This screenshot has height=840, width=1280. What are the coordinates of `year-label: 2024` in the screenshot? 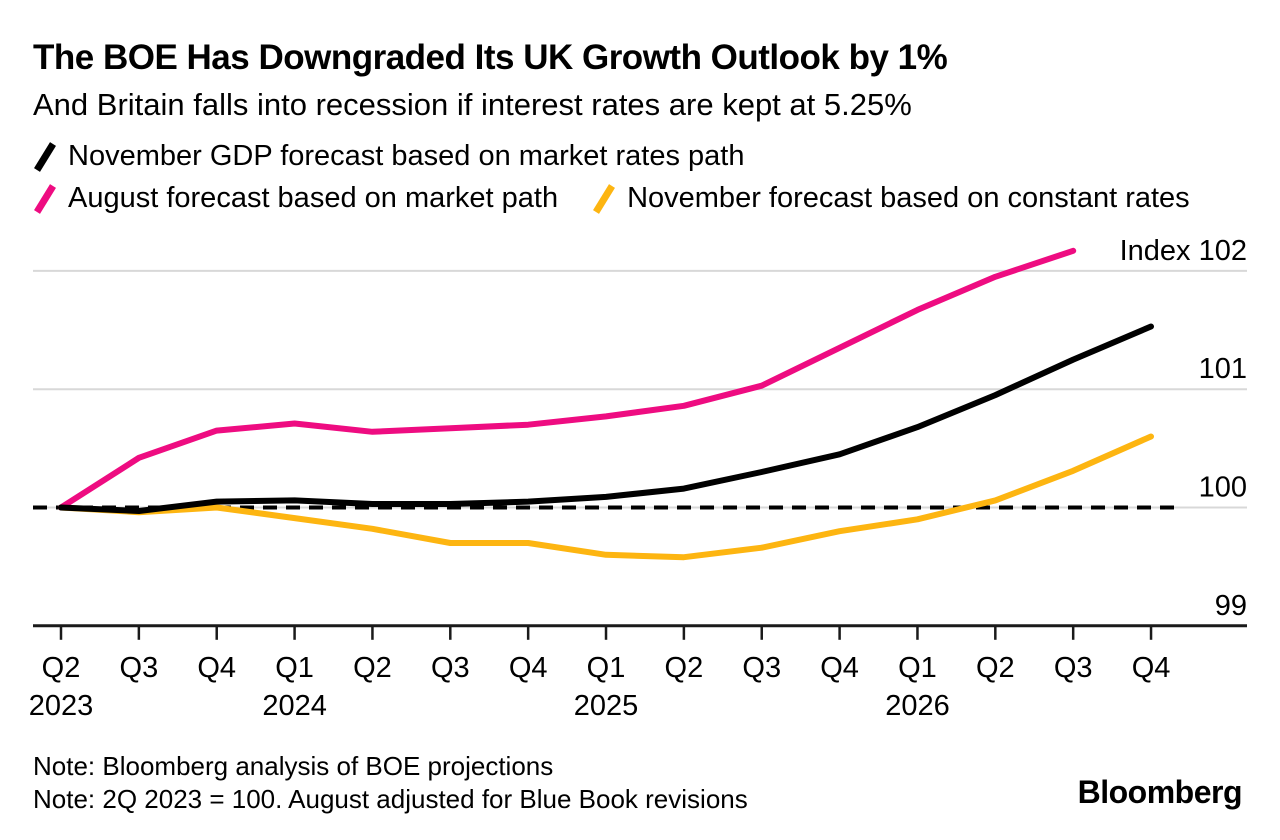 It's located at (294, 706).